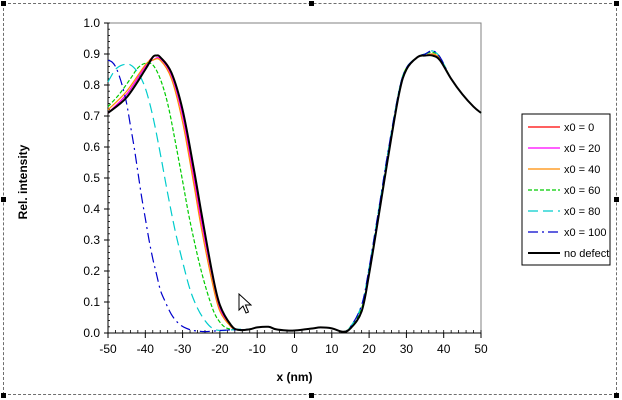  Describe the element at coordinates (582, 149) in the screenshot. I see `legend-label-1: x0 = 20` at that location.